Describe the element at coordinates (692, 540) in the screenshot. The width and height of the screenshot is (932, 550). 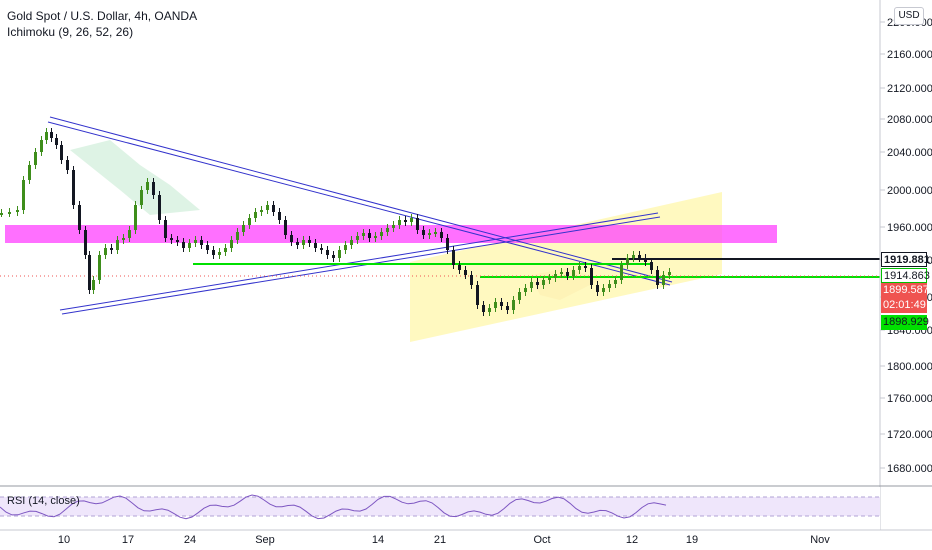
I see `time-tick-label: 19` at that location.